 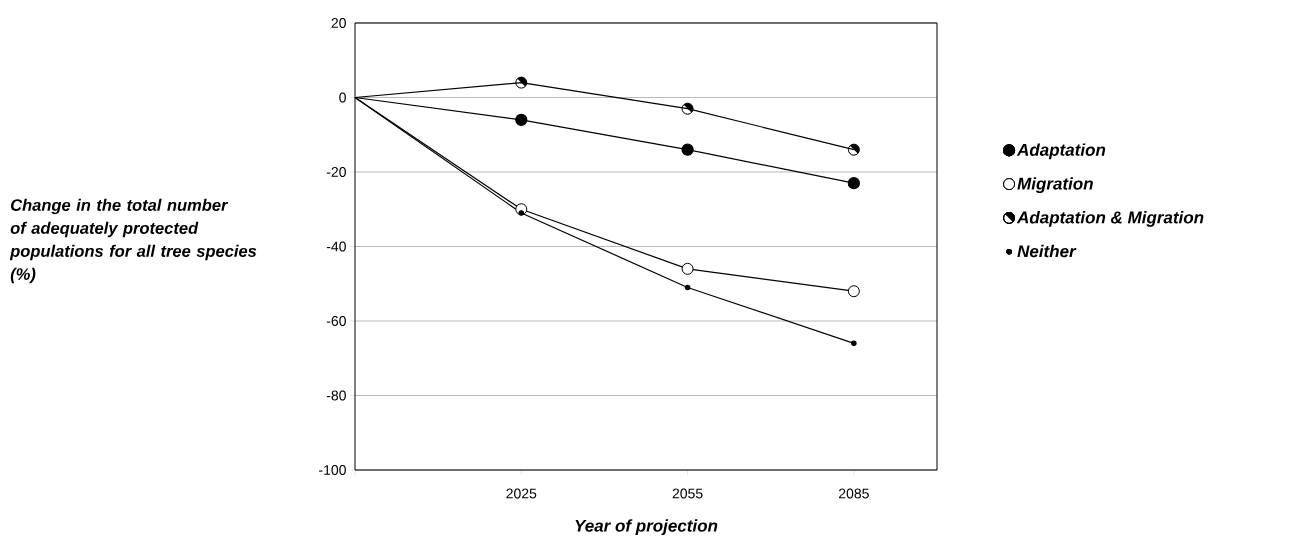 I want to click on legend-label: Migration, so click(x=1055, y=185).